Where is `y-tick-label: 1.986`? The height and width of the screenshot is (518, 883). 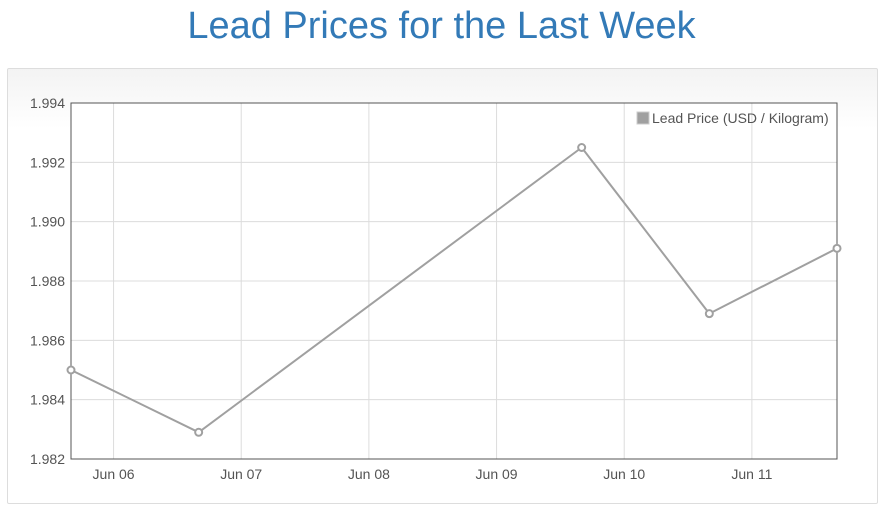 y-tick-label: 1.986 is located at coordinates (47, 340).